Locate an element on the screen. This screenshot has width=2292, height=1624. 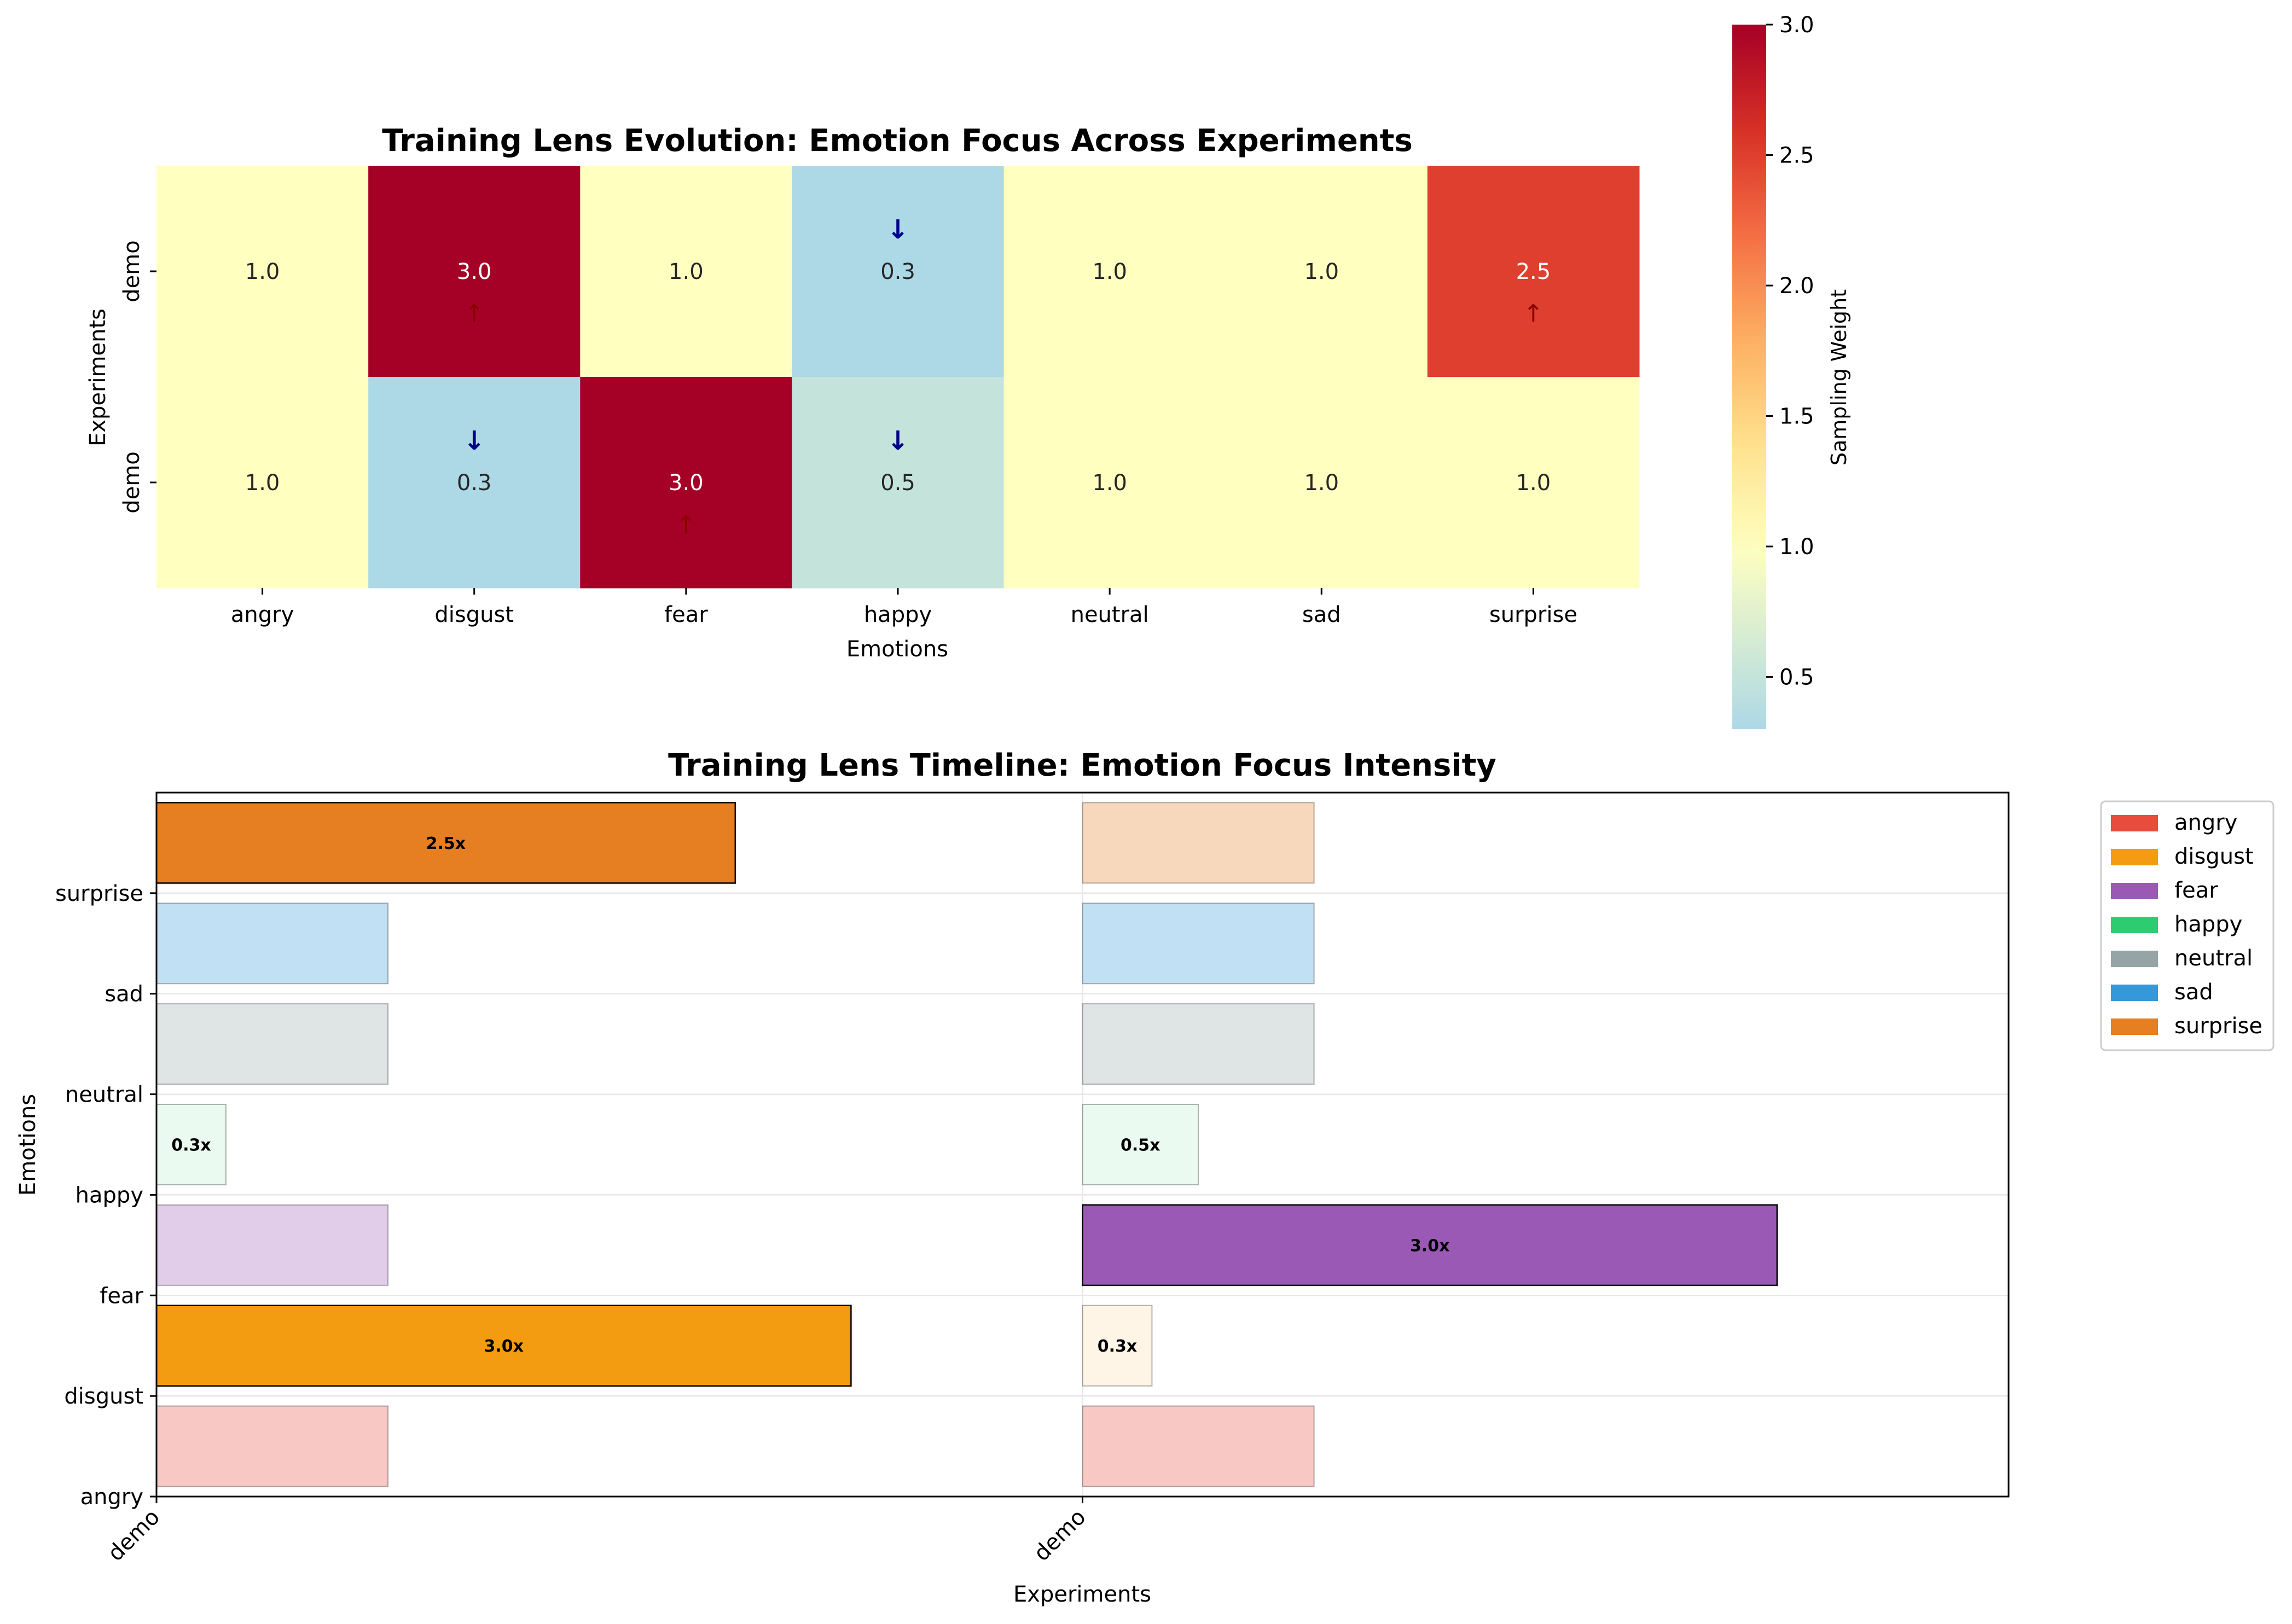
heatmap-x-axis-label: Emotions is located at coordinates (897, 649).